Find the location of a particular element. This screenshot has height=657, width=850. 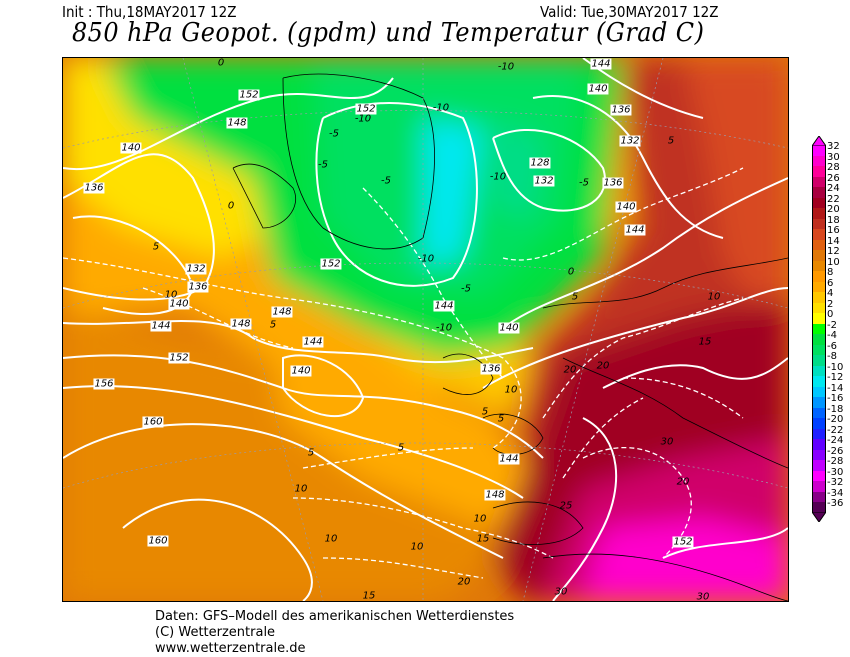

footer-copyright: (C) Wetterzentrale is located at coordinates (215, 632).